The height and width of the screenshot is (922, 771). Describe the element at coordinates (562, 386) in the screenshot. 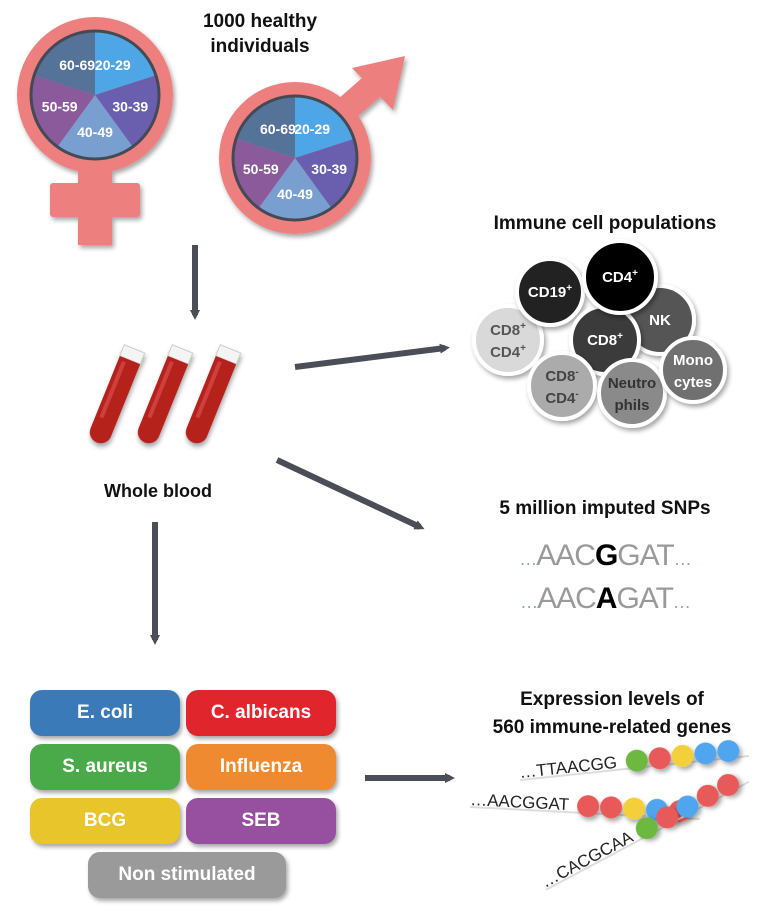

I see `cell-cd8cd4: CD8- CD4-` at that location.